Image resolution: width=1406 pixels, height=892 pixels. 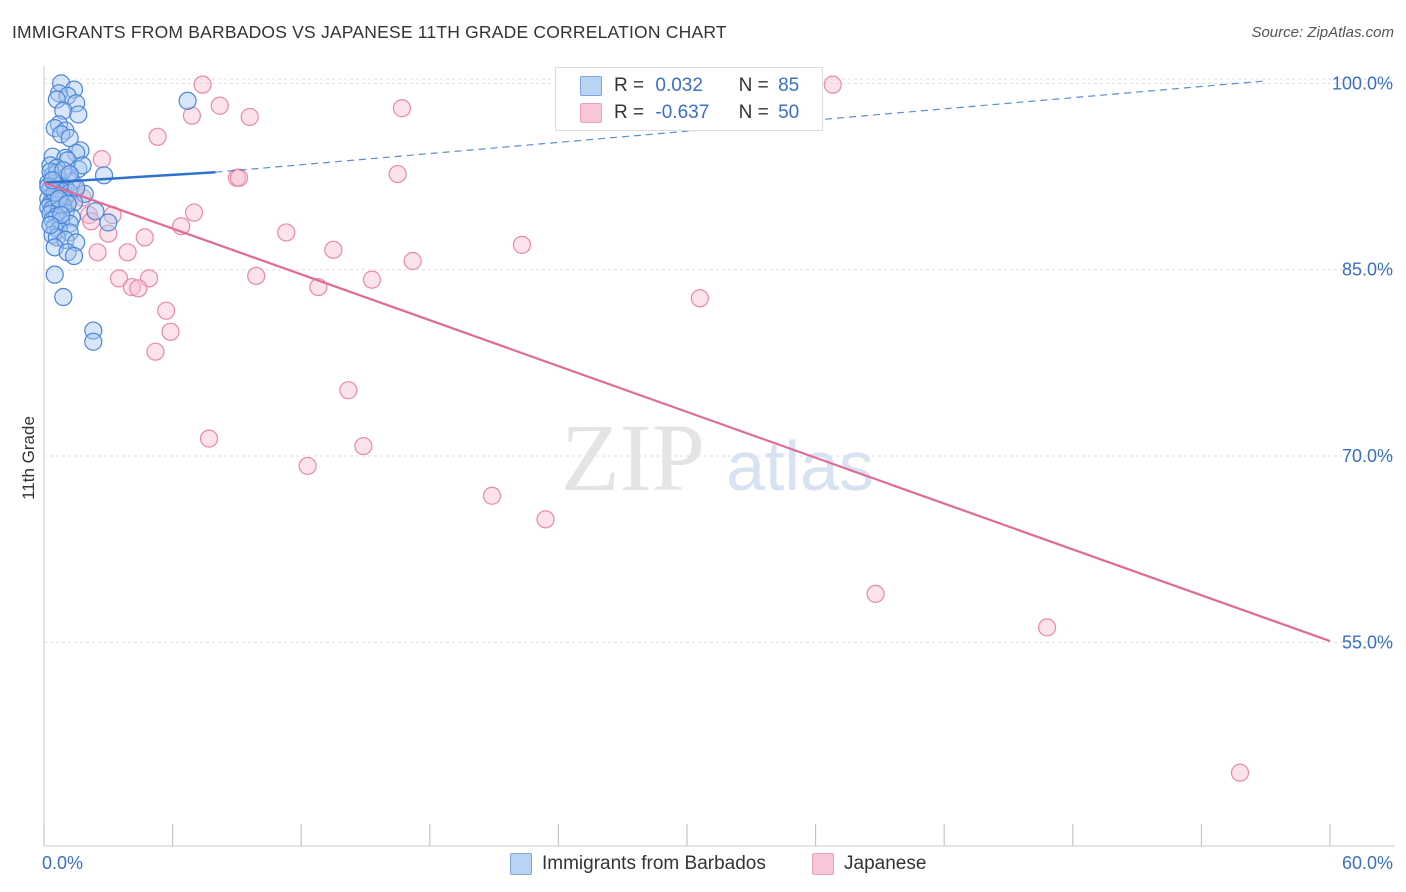 What do you see at coordinates (682, 112) in the screenshot?
I see `legend-r-value: -0.637` at bounding box center [682, 112].